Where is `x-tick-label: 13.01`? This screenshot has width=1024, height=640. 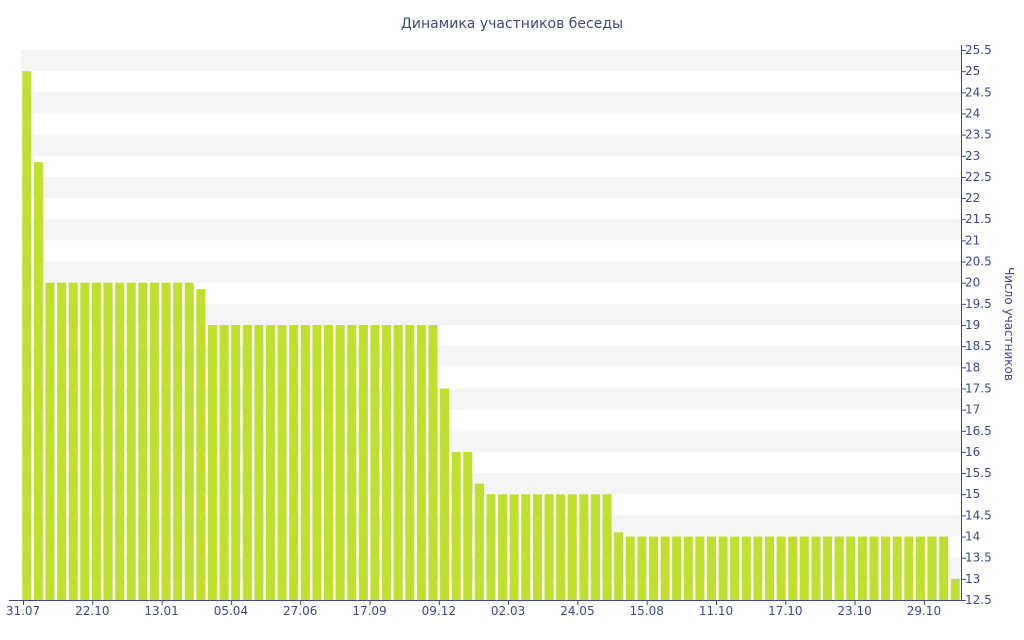
x-tick-label: 13.01 is located at coordinates (161, 611).